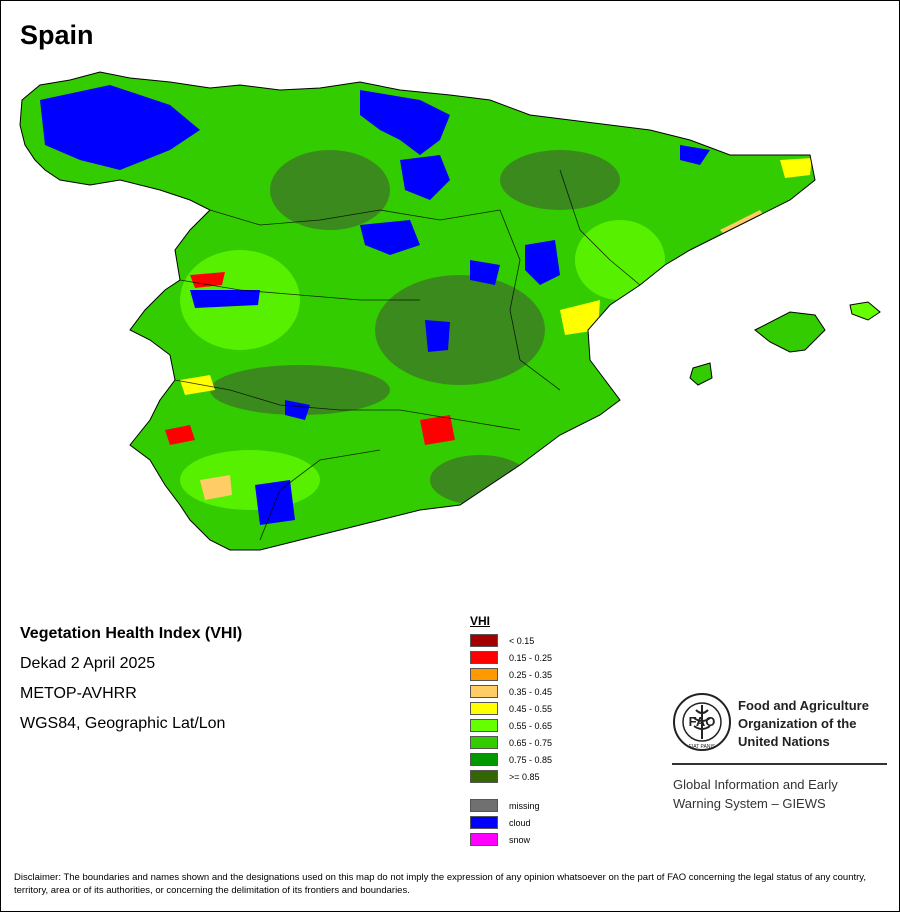 The image size is (900, 912). I want to click on legend-class-item: 0.45 - 0.55, so click(511, 708).